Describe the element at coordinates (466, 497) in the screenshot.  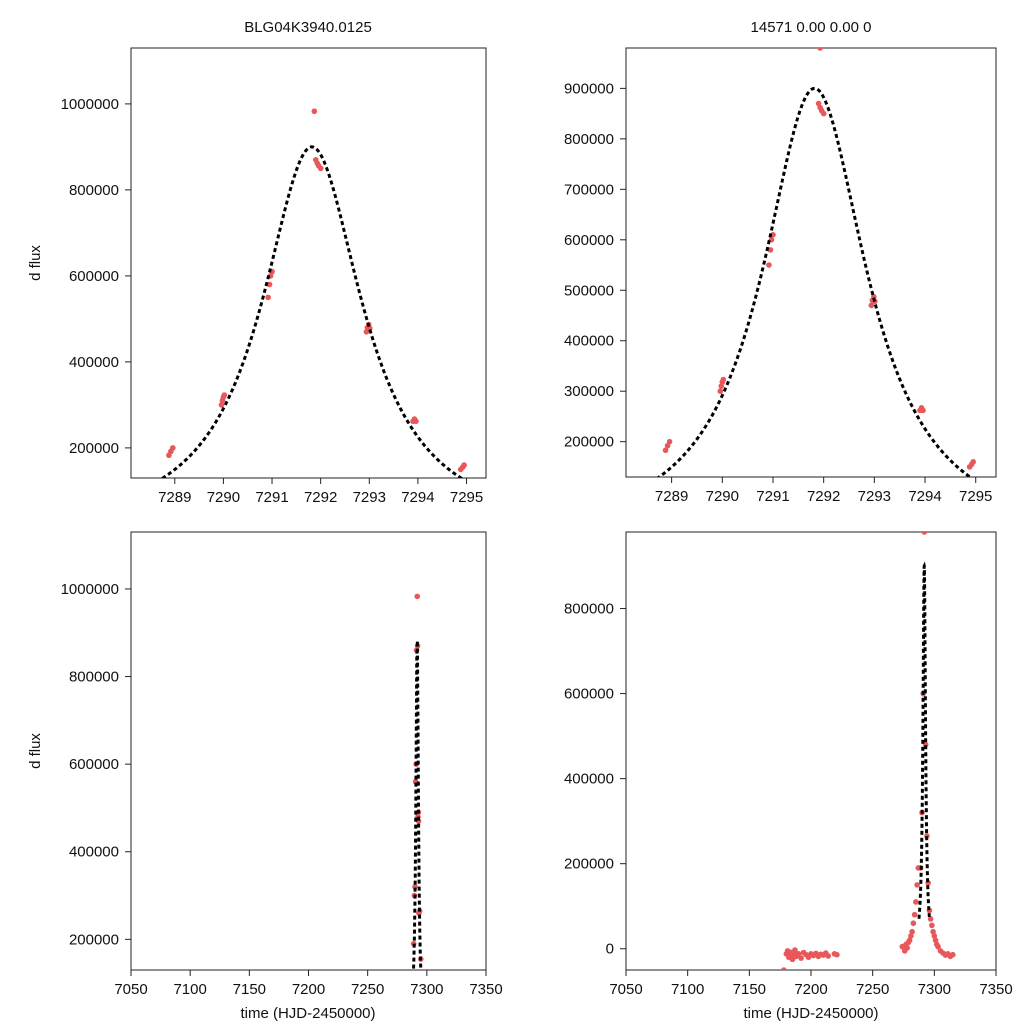
I see `x-tick-label: 7295` at that location.